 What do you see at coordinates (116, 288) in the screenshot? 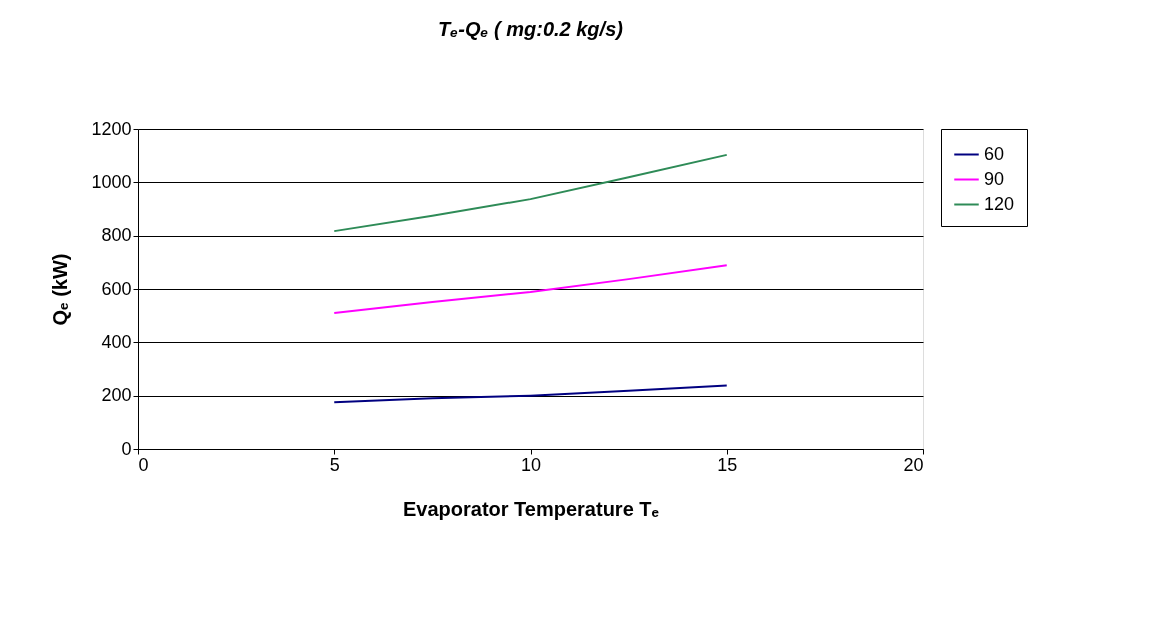
I see `y-tick-label: 600` at bounding box center [116, 288].